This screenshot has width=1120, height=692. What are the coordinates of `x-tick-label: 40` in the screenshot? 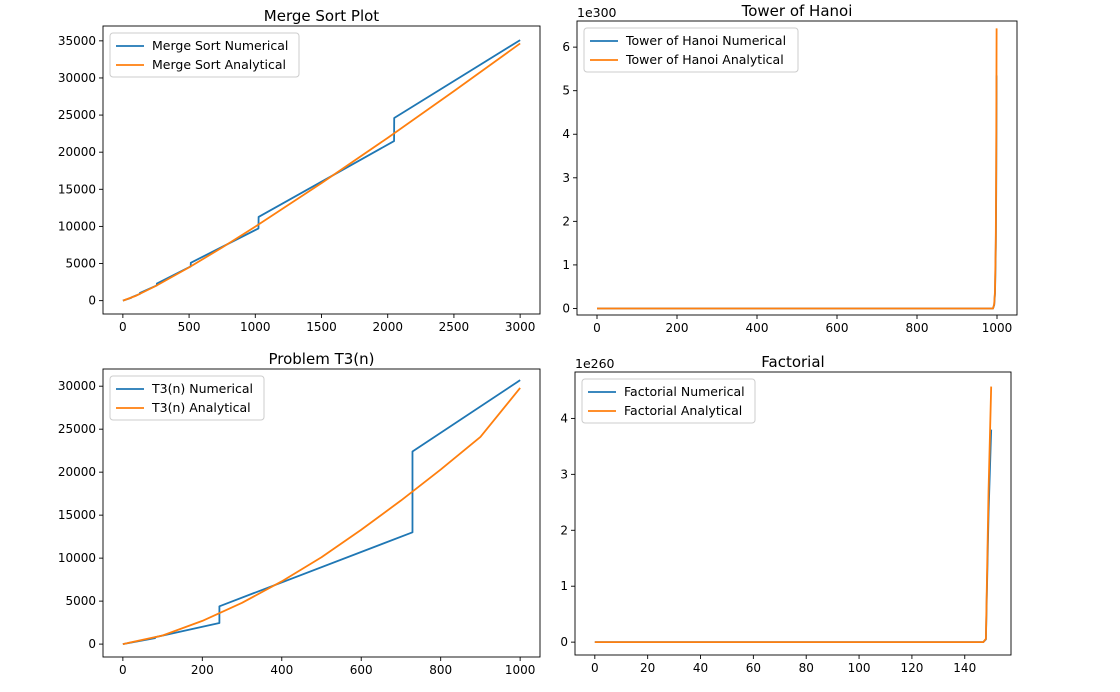 It's located at (700, 668).